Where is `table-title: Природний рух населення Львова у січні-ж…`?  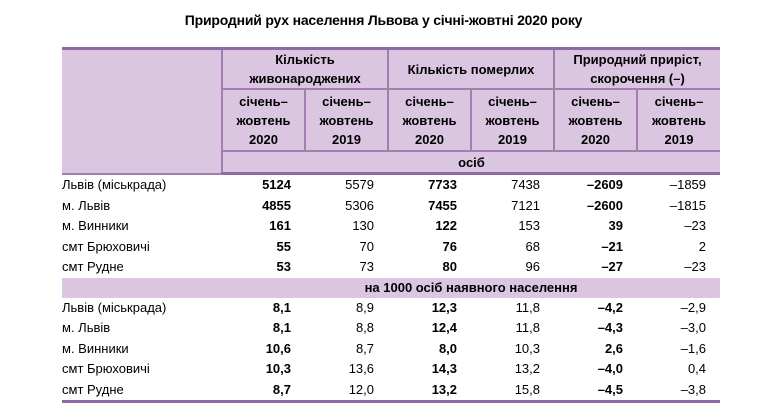
table-title: Природний рух населення Львова у січні-ж… is located at coordinates (383, 20).